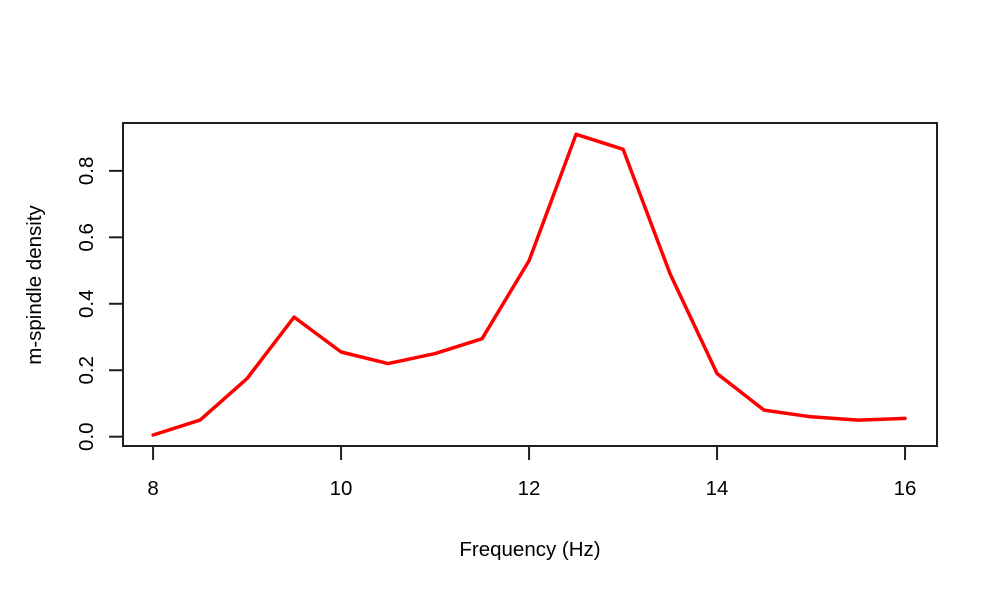 The width and height of the screenshot is (1000, 600). Describe the element at coordinates (152, 488) in the screenshot. I see `x-axis-tick-label: 8` at that location.